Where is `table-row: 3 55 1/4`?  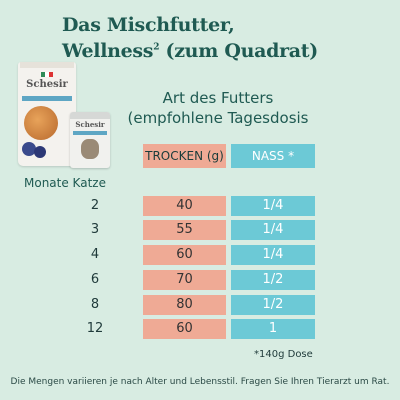 table-row: 3 55 1/4 is located at coordinates (200, 230).